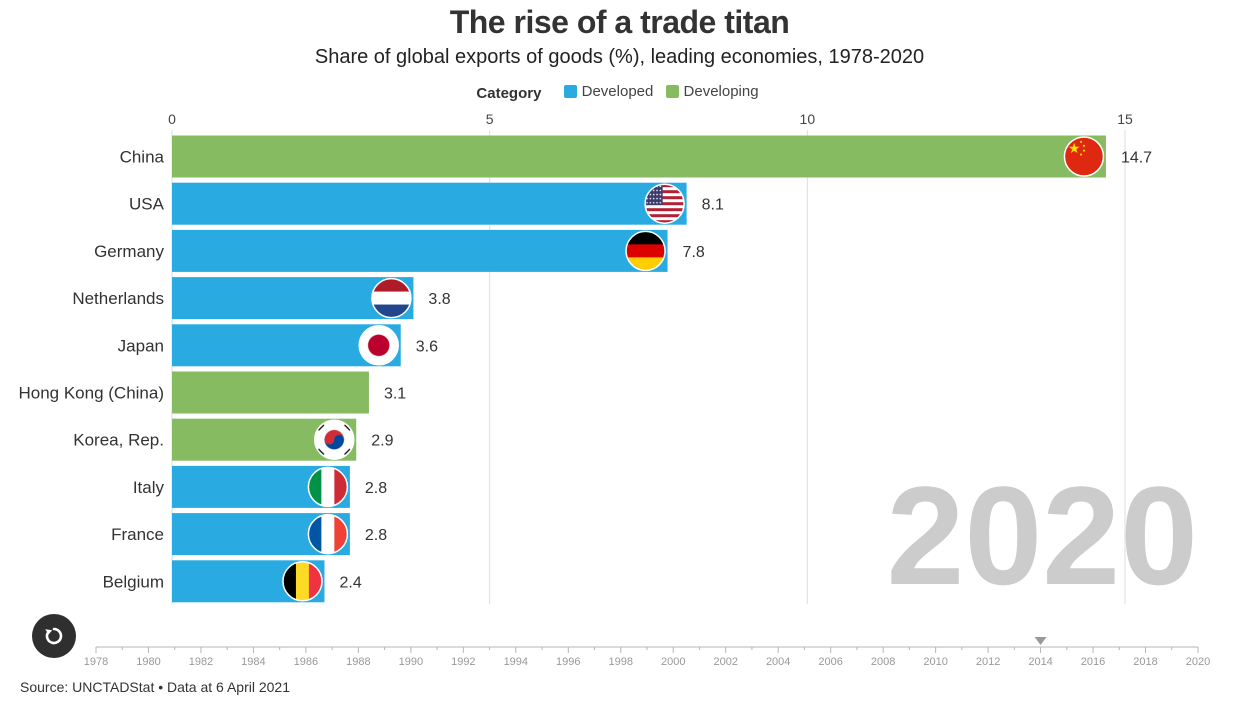 The height and width of the screenshot is (713, 1239). I want to click on bar-group-hong-kong-china: Hong Kong (China) 3.1, so click(212, 392).